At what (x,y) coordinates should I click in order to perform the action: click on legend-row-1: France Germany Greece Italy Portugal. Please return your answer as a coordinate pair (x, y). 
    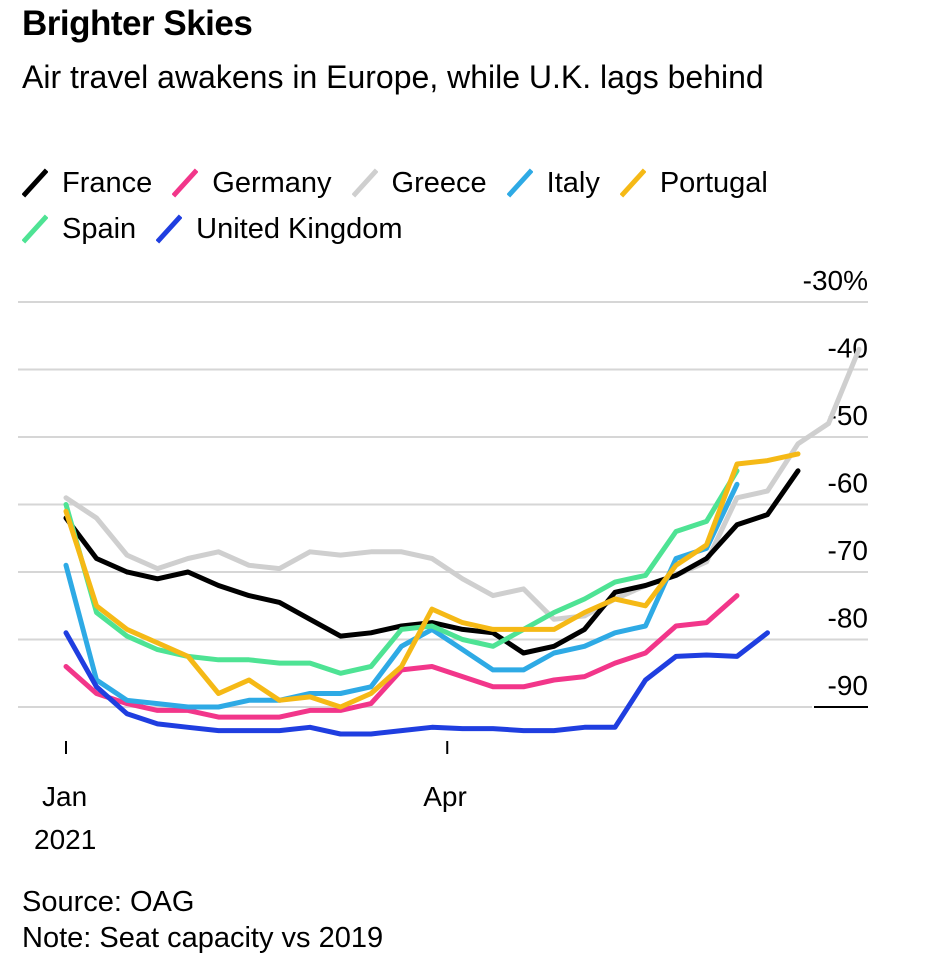
    Looking at the image, I should click on (472, 183).